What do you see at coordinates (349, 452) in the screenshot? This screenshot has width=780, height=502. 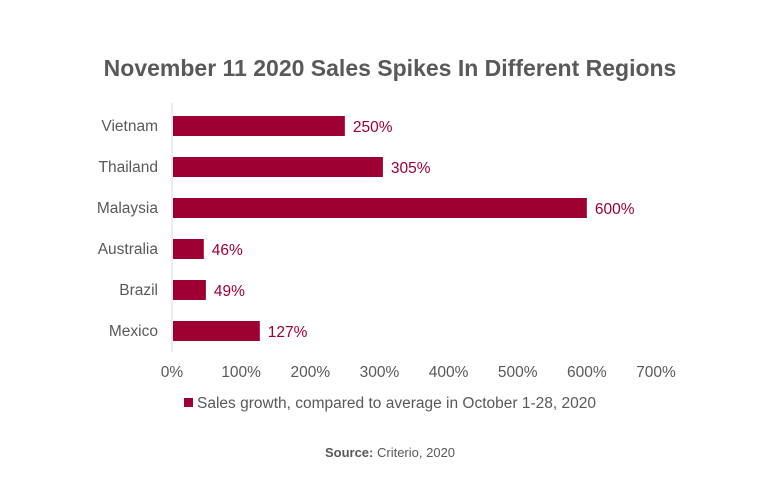 I see `source-label: Source:` at bounding box center [349, 452].